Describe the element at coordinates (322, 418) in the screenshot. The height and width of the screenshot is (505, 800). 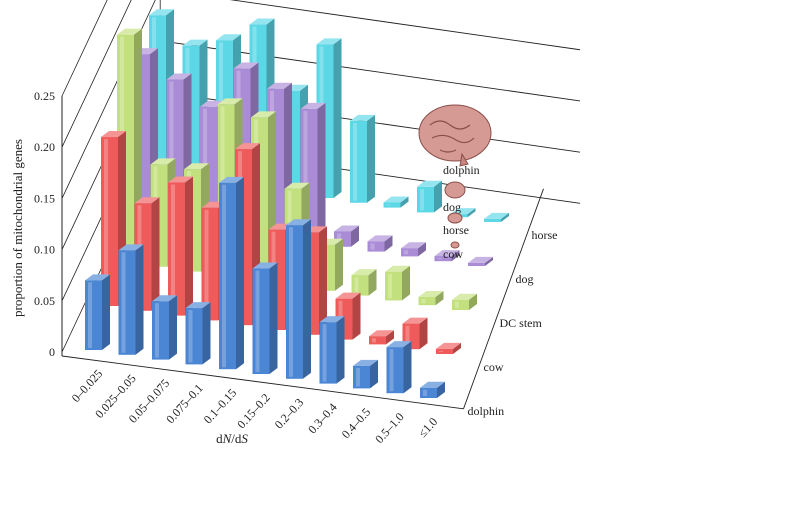
I see `x-tick-label: 0.3–0.4` at that location.